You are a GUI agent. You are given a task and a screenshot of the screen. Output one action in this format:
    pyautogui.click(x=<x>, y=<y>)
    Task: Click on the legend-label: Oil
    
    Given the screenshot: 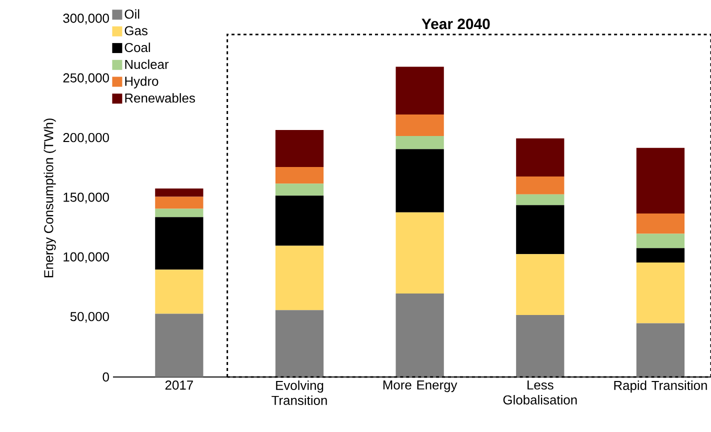 What is the action you would take?
    pyautogui.click(x=132, y=14)
    